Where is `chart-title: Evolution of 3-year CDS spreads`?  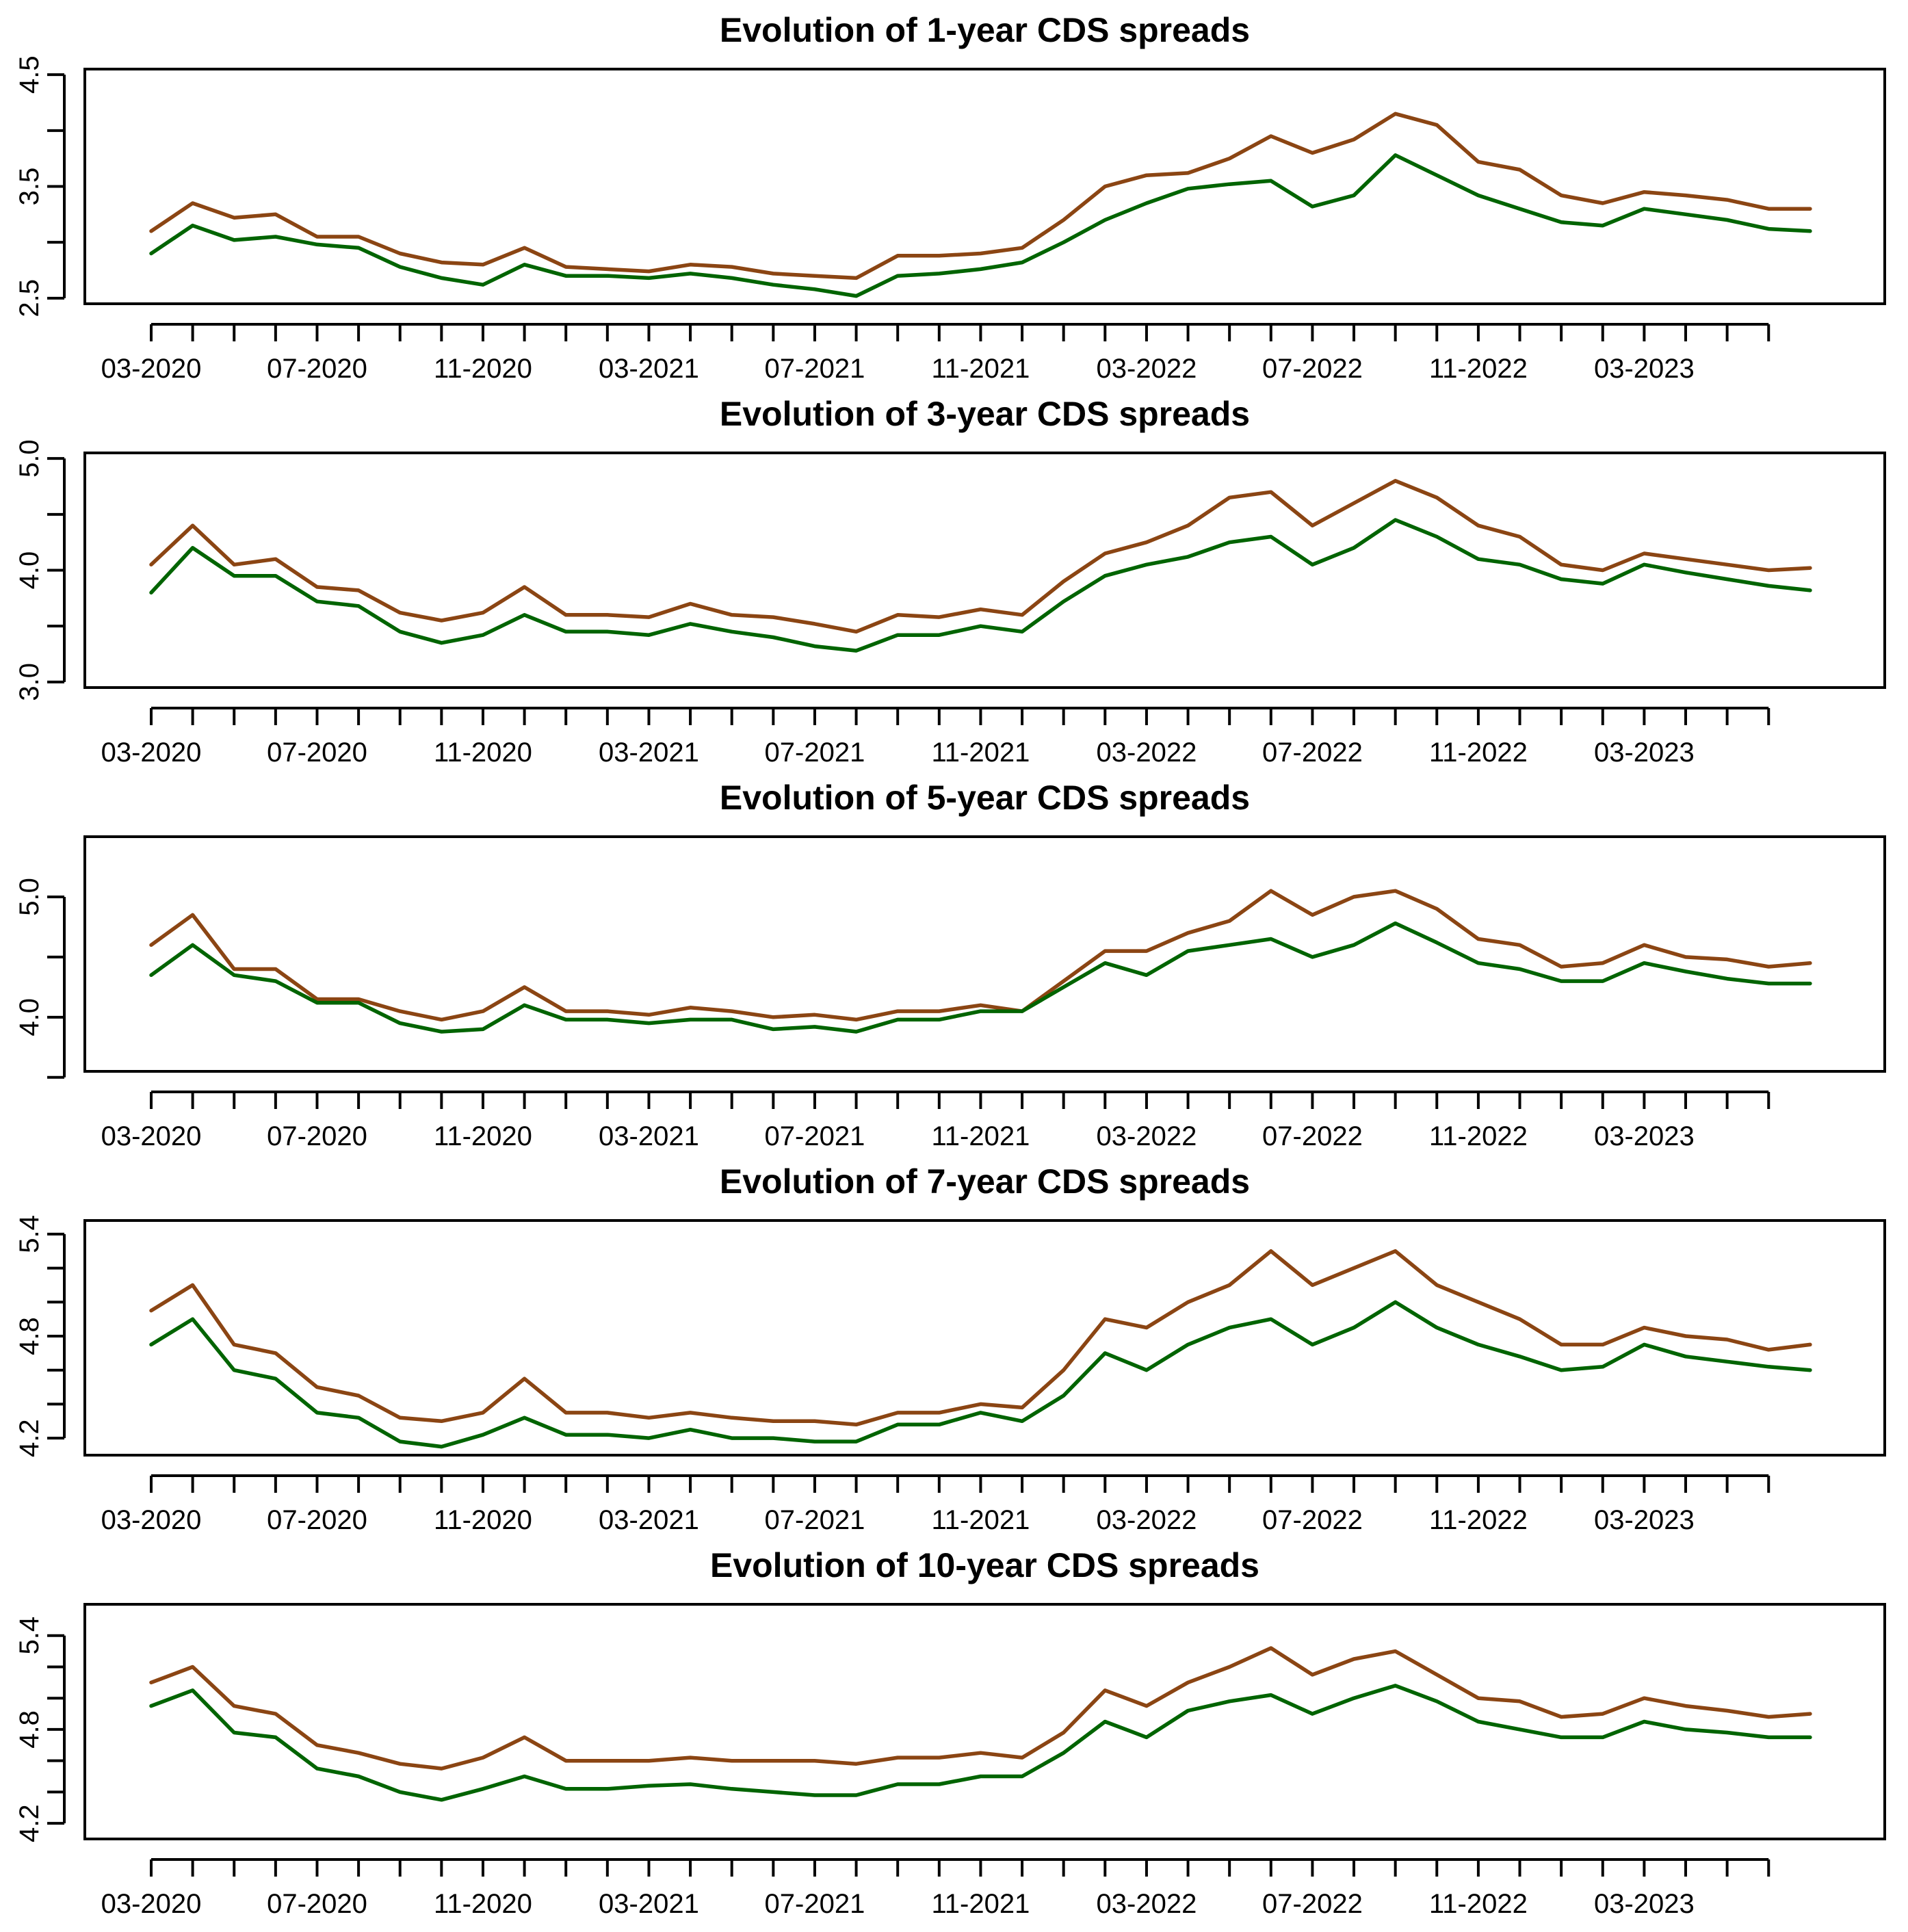 chart-title: Evolution of 3-year CDS spreads is located at coordinates (985, 414).